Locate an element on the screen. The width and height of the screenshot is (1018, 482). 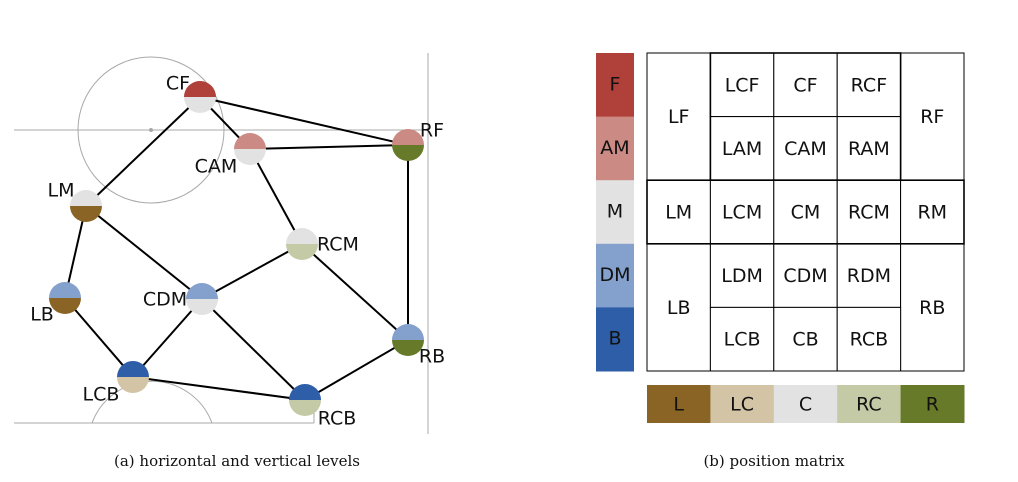
matrix-cell-rb: RB is located at coordinates (932, 307).